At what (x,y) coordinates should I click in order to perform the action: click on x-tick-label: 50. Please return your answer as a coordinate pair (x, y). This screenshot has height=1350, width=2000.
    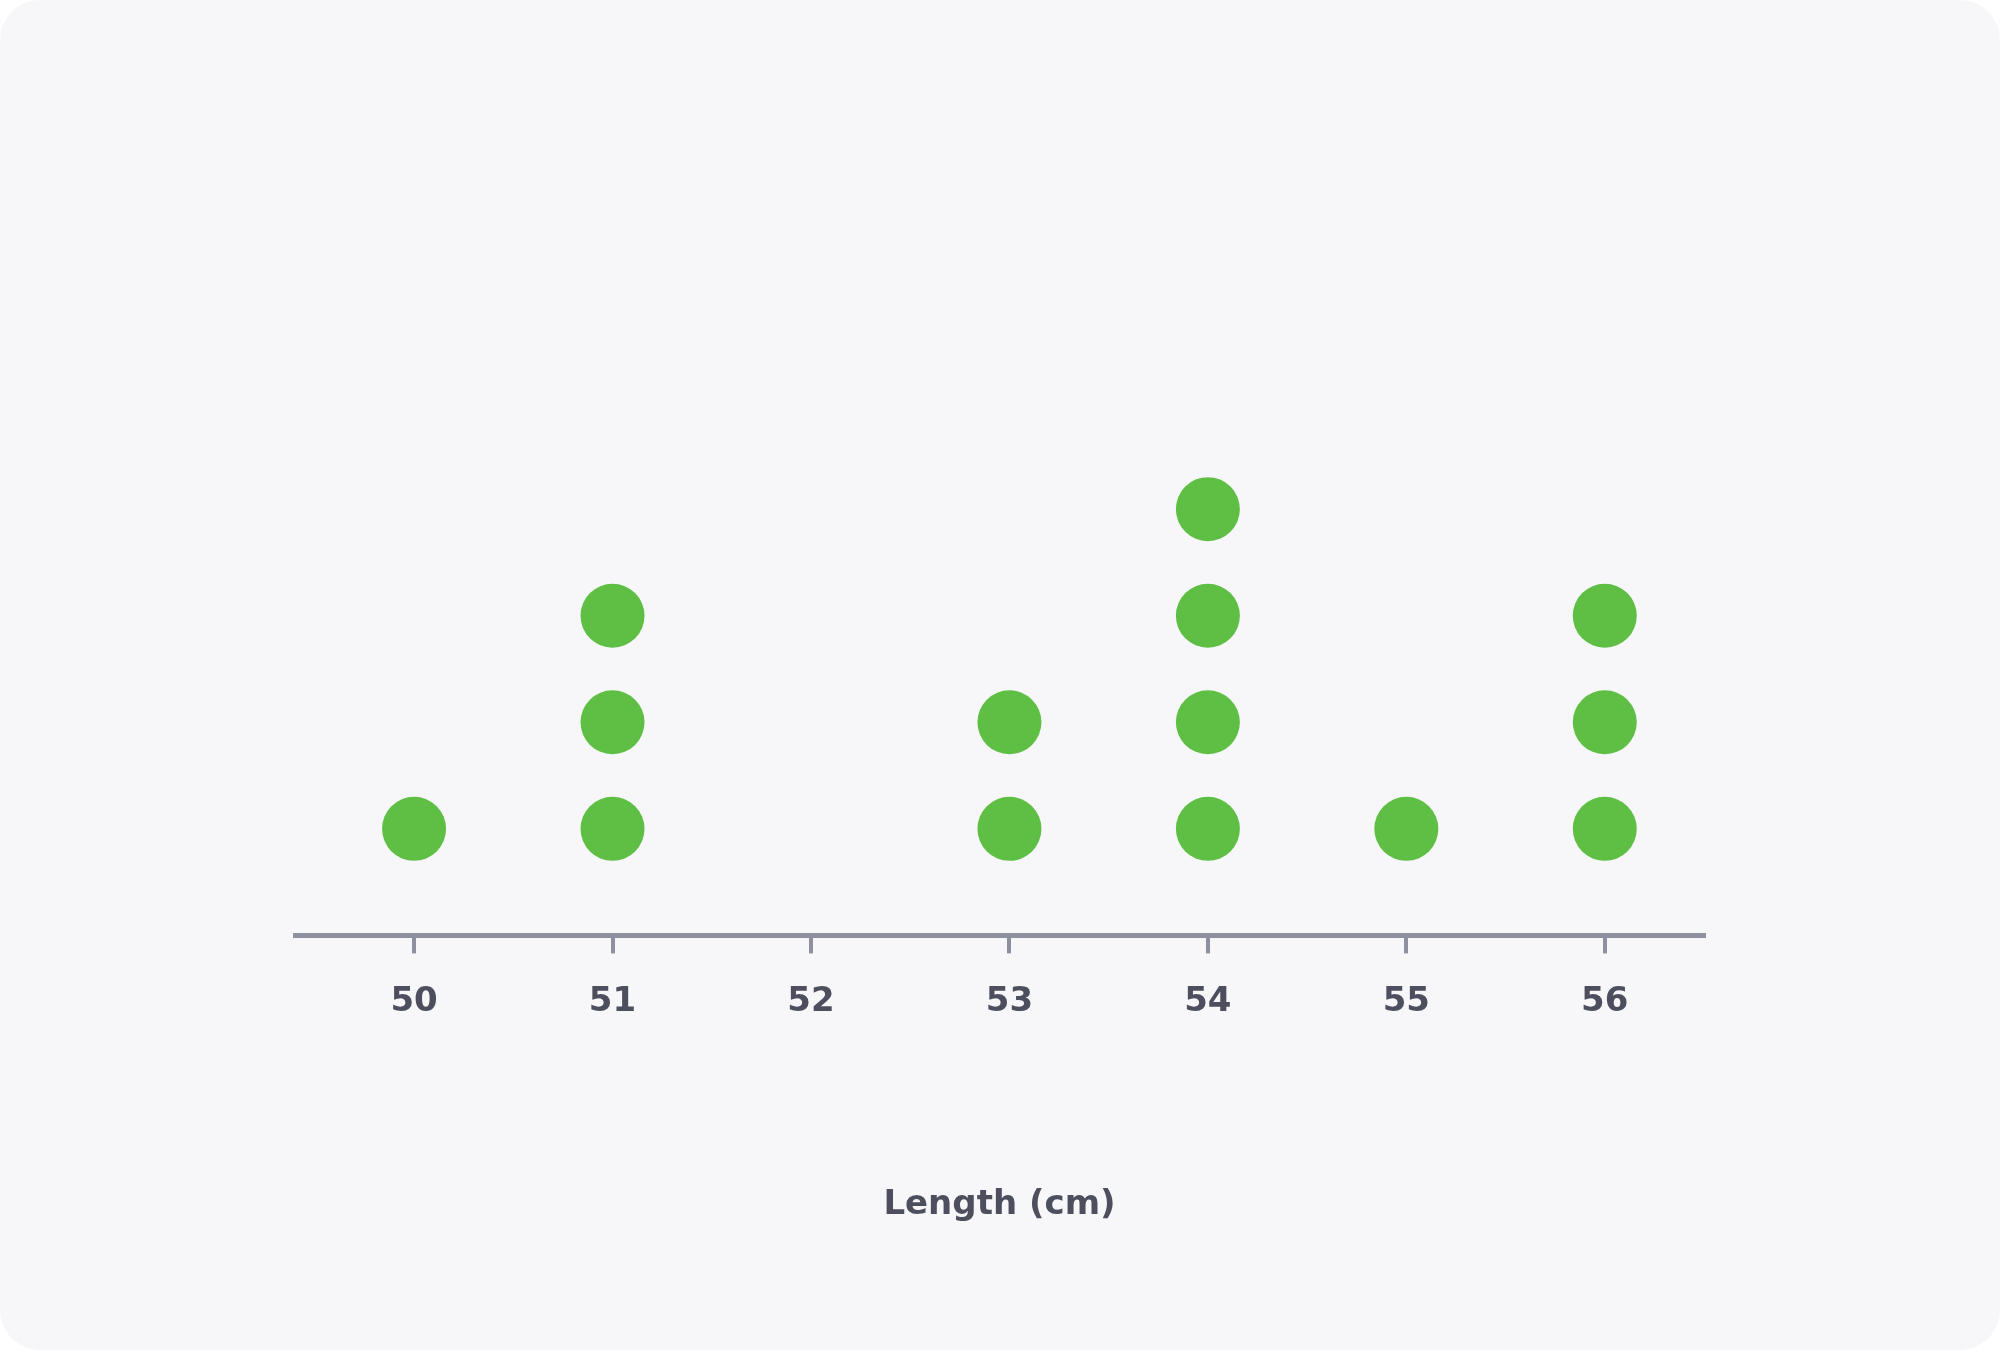
    Looking at the image, I should click on (414, 998).